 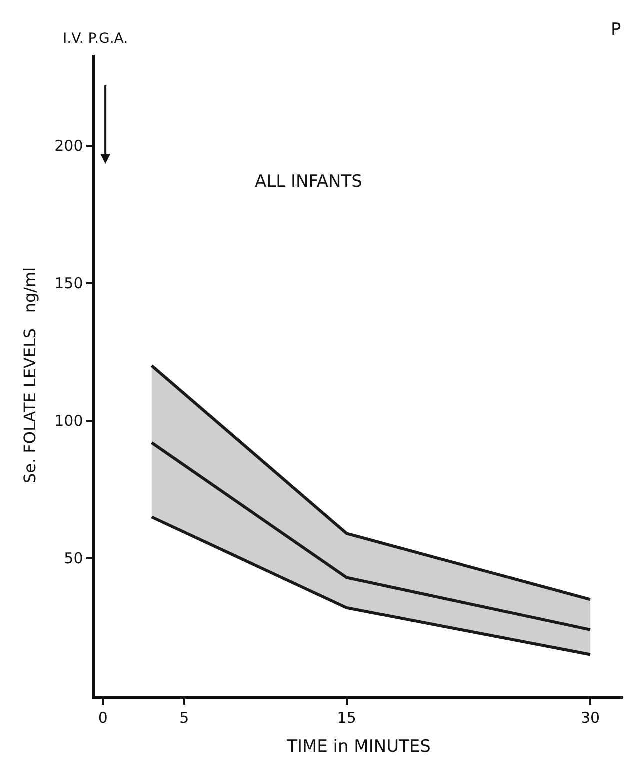 I want to click on x-tick-label: 30, so click(x=590, y=717).